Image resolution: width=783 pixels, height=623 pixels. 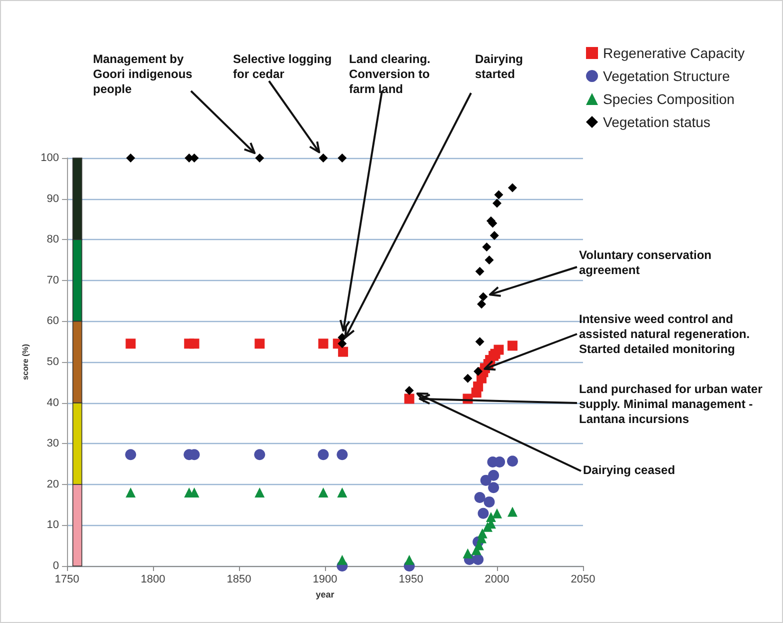 What do you see at coordinates (52, 484) in the screenshot?
I see `y-tick-label: 20` at bounding box center [52, 484].